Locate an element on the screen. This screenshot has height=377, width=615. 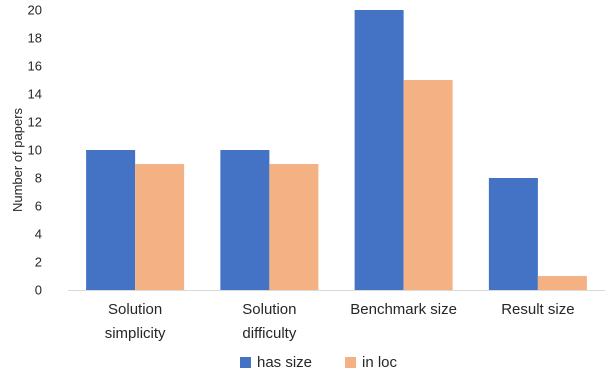
y-tick-label: 16 is located at coordinates (35, 66).